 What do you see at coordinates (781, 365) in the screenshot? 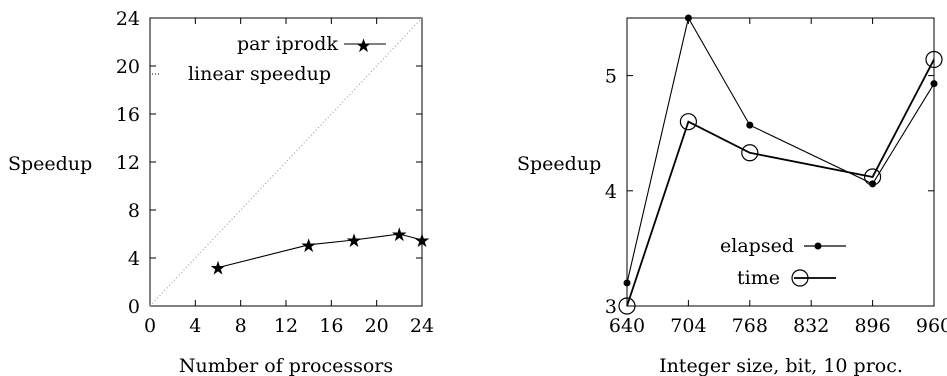
I see `chart-right-x-axis-label: Integer size, bit, 10 proc.` at bounding box center [781, 365].